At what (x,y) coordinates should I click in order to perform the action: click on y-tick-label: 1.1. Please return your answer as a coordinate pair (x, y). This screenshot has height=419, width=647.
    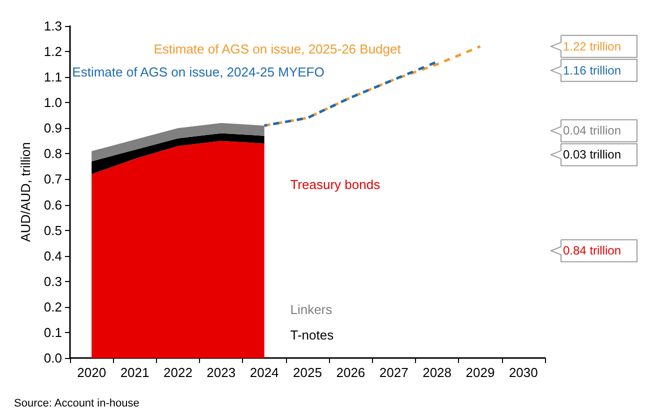
    Looking at the image, I should click on (53, 77).